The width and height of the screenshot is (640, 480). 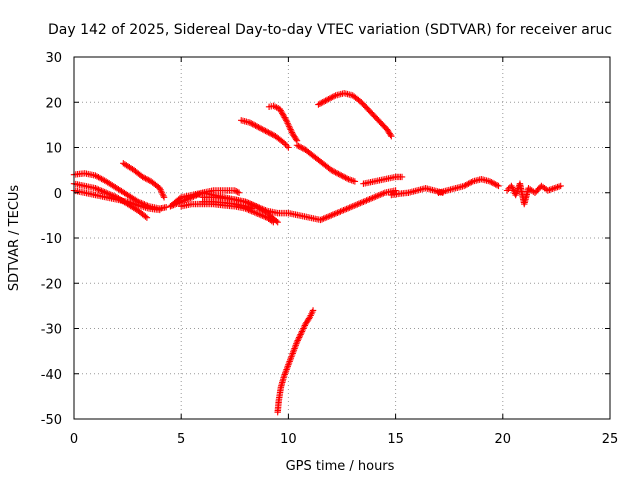 What do you see at coordinates (181, 439) in the screenshot?
I see `x-tick-label: 5` at bounding box center [181, 439].